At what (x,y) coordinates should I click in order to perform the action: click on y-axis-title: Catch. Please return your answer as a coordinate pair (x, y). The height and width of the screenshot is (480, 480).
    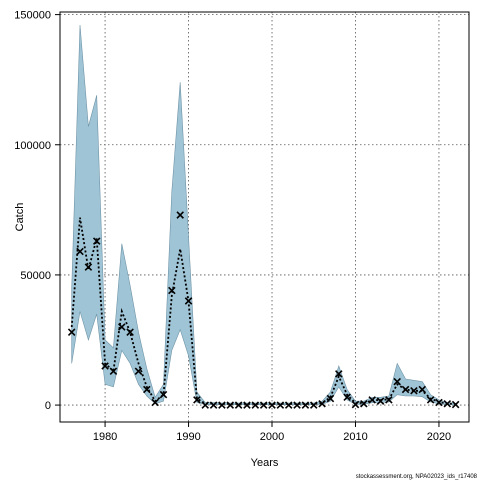
    Looking at the image, I should click on (20, 217).